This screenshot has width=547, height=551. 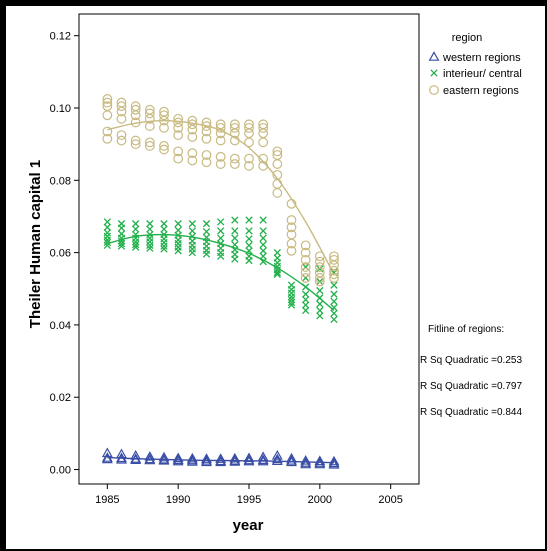 What do you see at coordinates (35, 244) in the screenshot?
I see `y-axis-title: Theiler Human capital 1` at bounding box center [35, 244].